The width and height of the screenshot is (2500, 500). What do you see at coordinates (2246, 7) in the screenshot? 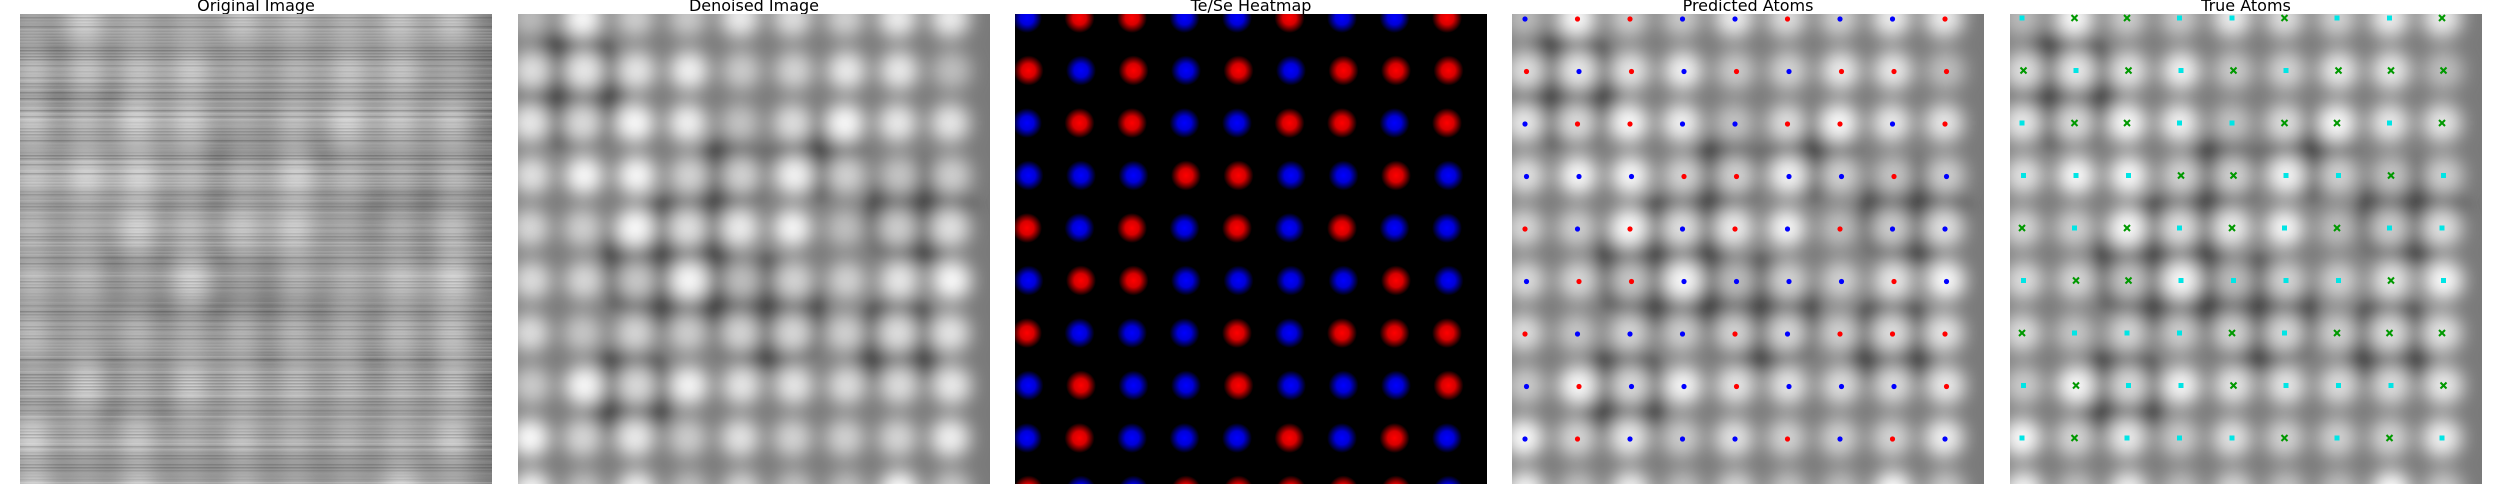
I see `true-atoms-title: True Atoms` at bounding box center [2246, 7].